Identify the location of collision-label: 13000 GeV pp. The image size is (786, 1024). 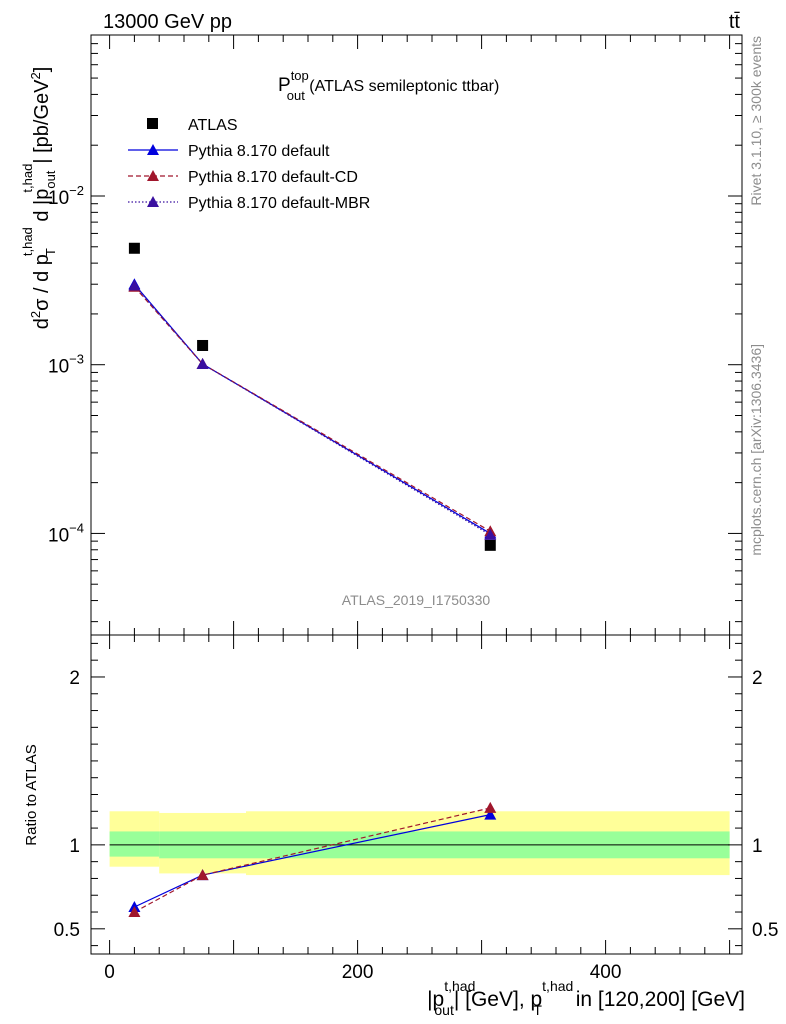
(167, 22).